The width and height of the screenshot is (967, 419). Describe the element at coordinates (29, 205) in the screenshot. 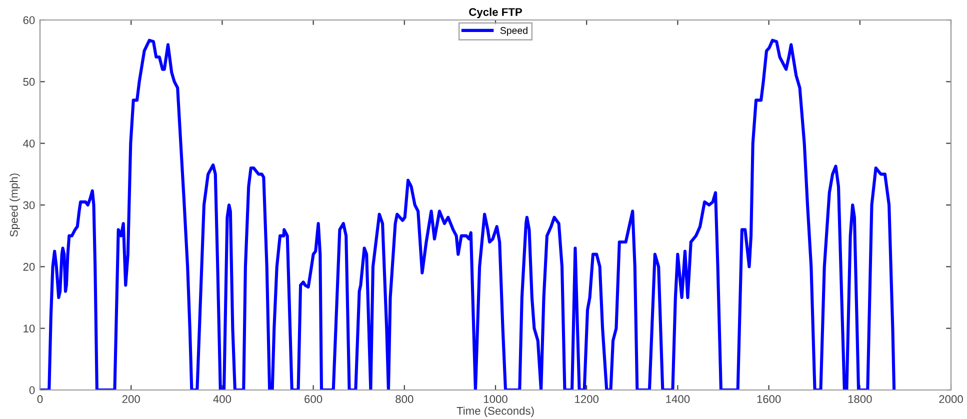

I see `y-tick-label: 30` at that location.